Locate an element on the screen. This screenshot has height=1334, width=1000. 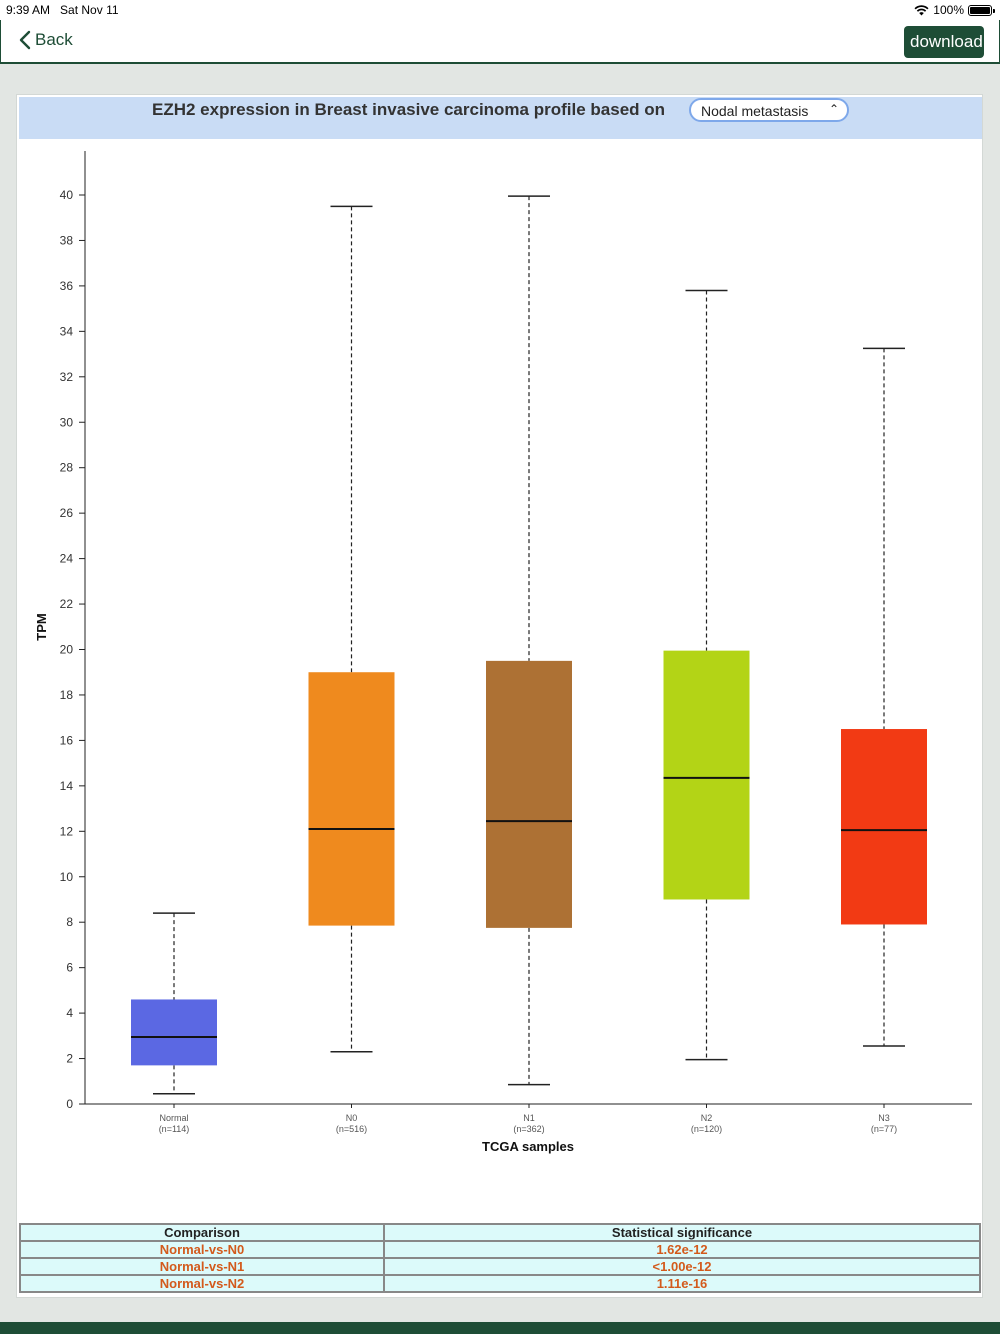
box-n0 is located at coordinates (351, 799).